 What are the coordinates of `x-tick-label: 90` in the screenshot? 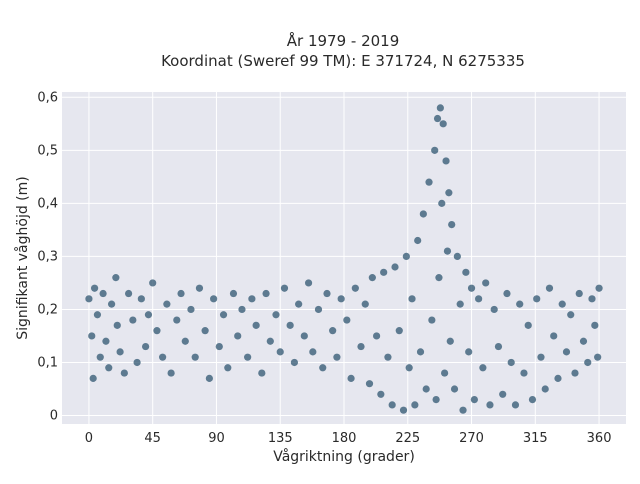 It's located at (216, 438).